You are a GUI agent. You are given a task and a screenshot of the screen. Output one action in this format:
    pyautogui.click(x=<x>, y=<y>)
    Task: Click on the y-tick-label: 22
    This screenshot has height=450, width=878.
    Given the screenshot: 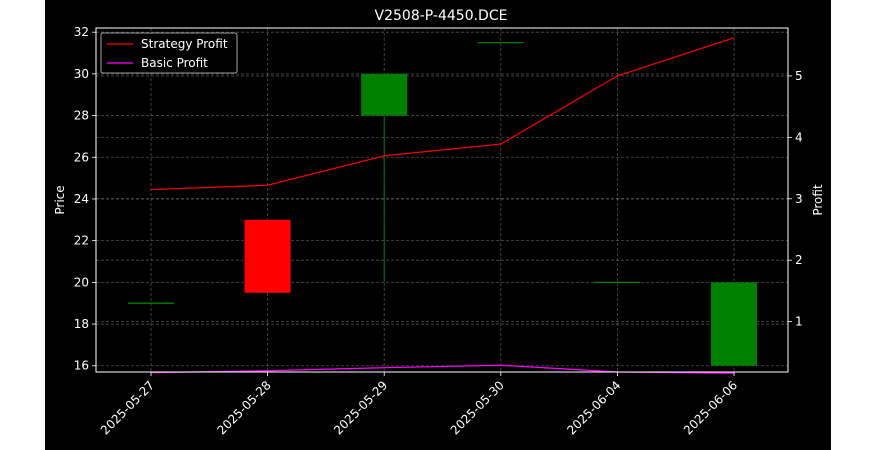 What is the action you would take?
    pyautogui.click(x=81, y=241)
    